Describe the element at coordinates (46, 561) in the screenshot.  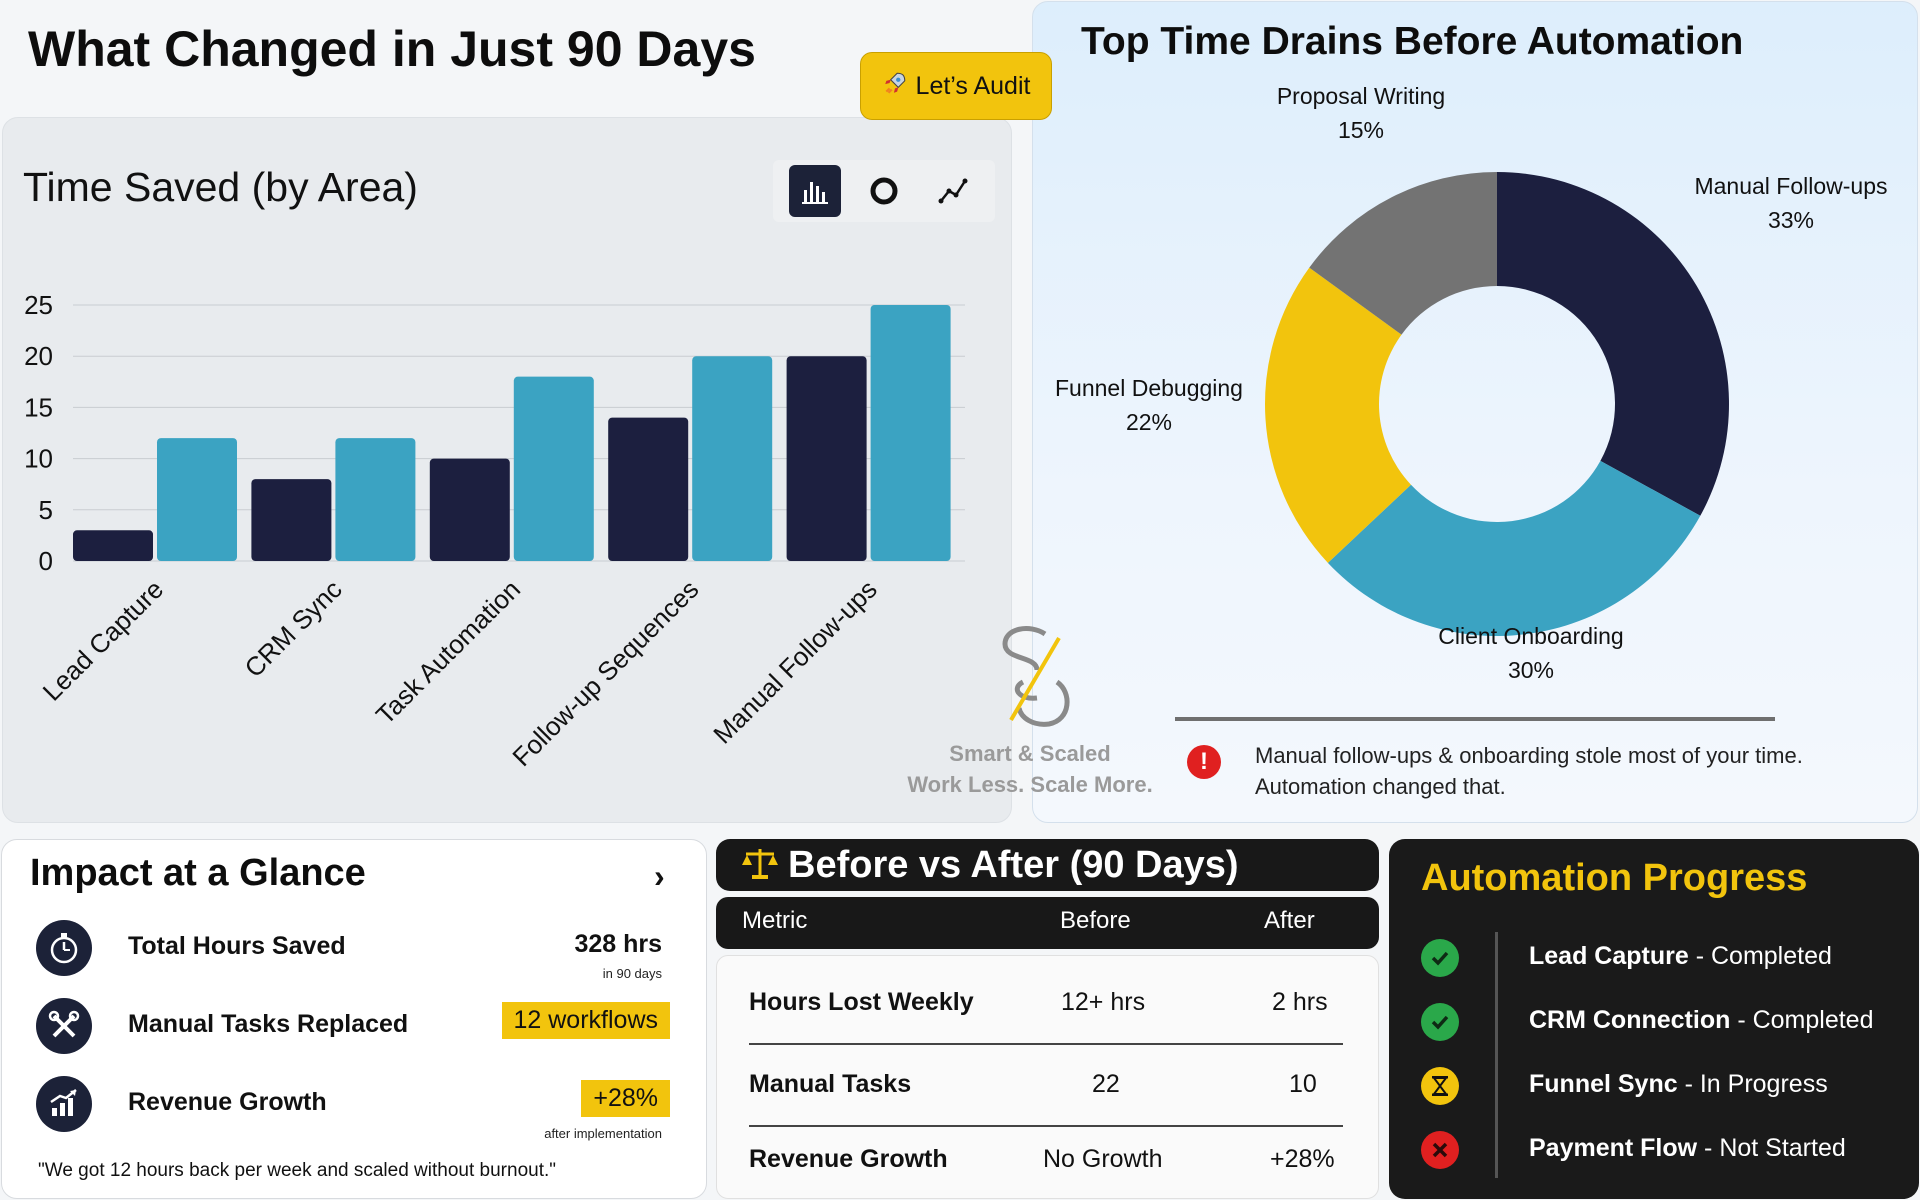
I see `y-tick-label: 0` at that location.